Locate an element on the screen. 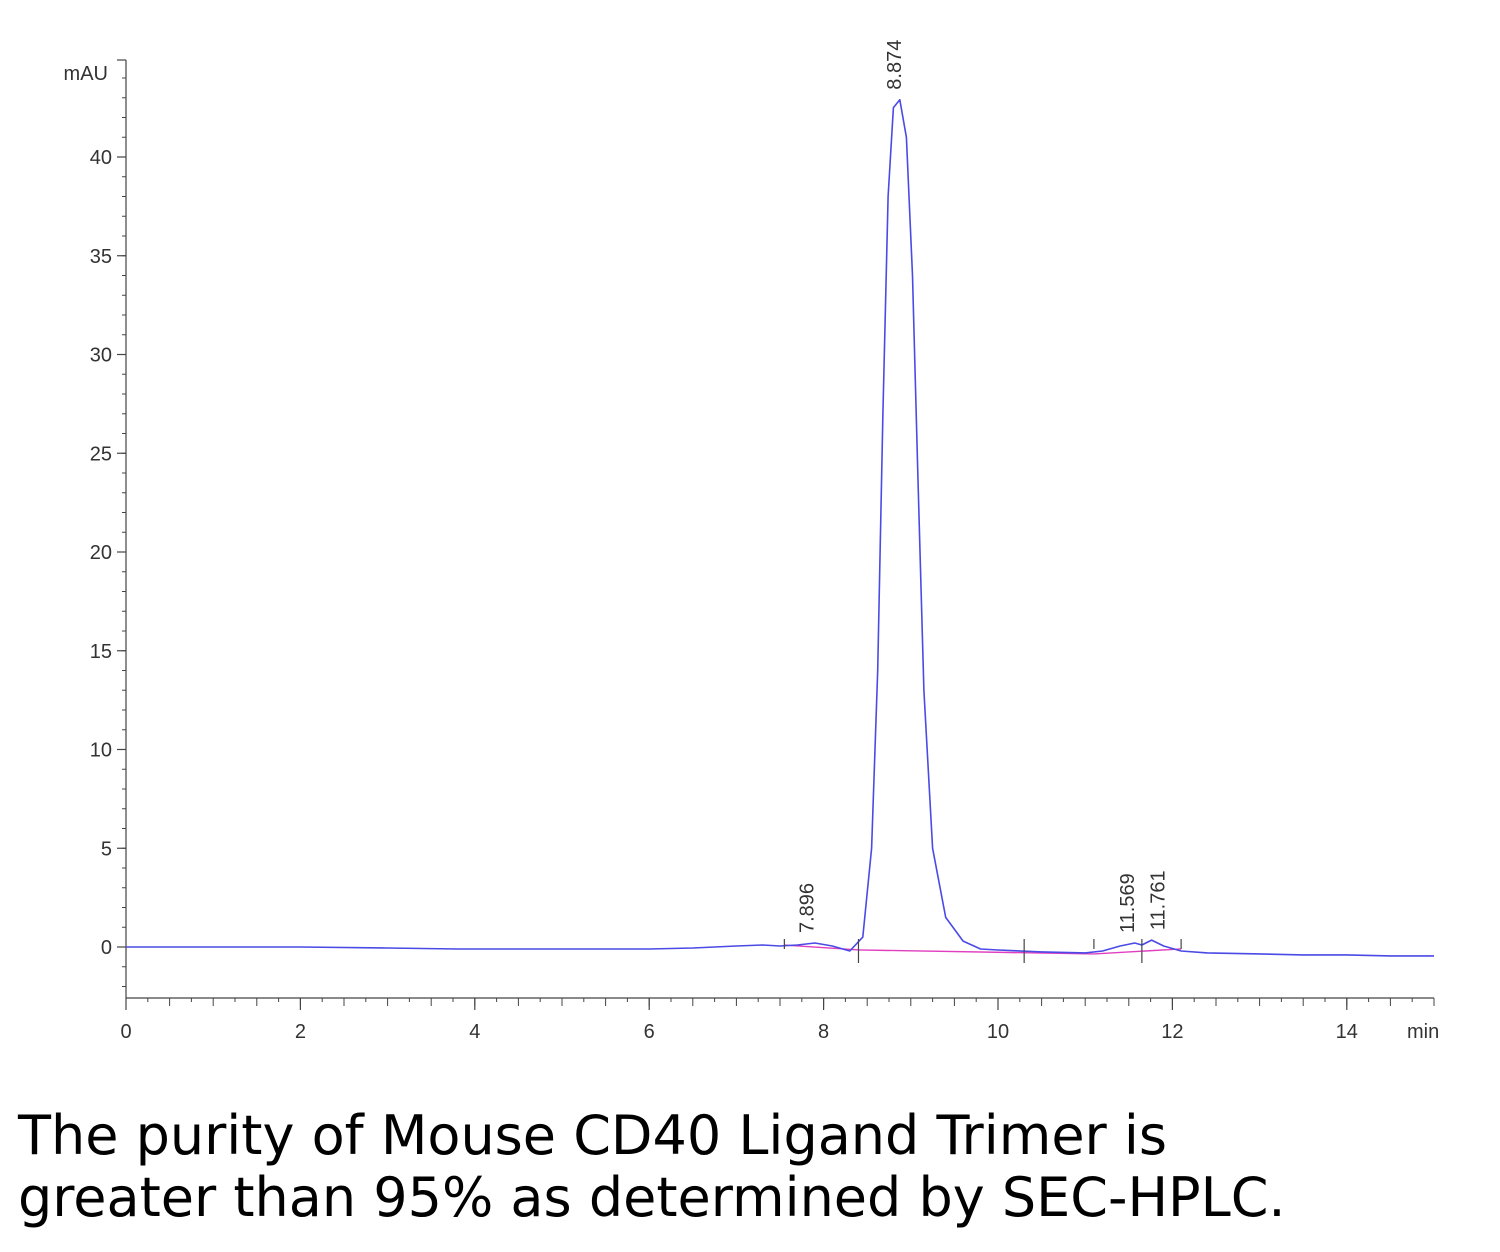 The width and height of the screenshot is (1500, 1252). x-unit-label: min is located at coordinates (1423, 1032).